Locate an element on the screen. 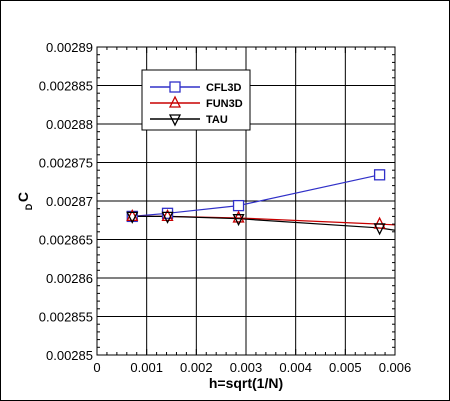 The height and width of the screenshot is (401, 450). legend-items: CFL3D FUN3D TAU is located at coordinates (196, 104).